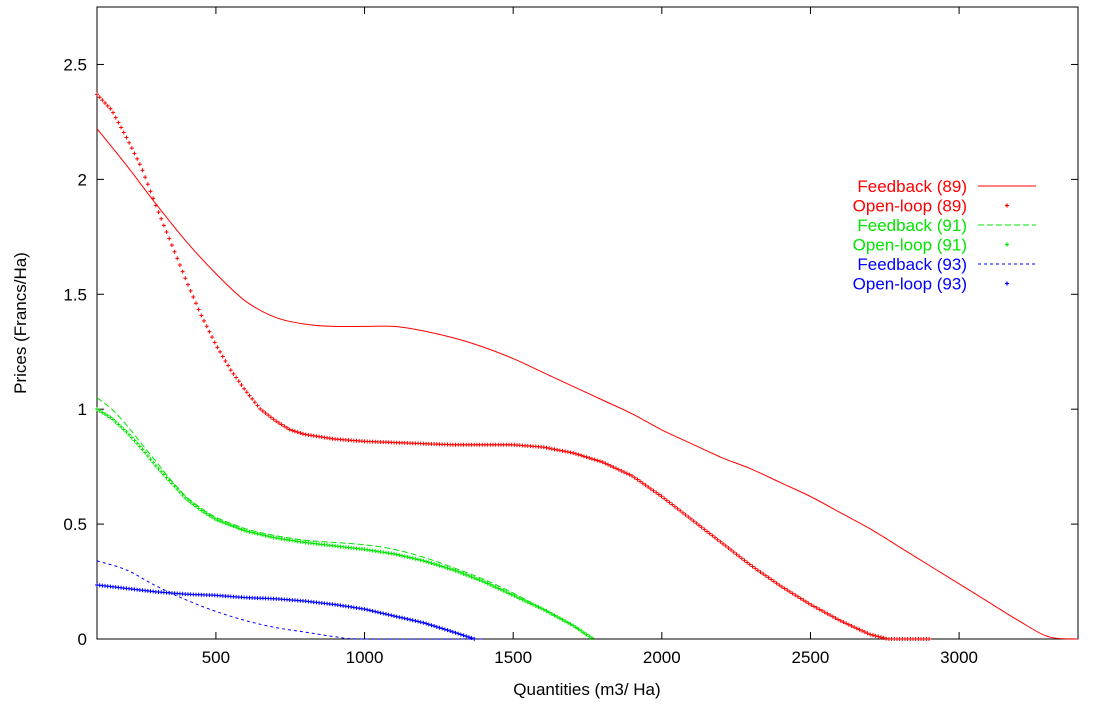  I want to click on legend-label: Feedback (89), so click(912, 186).